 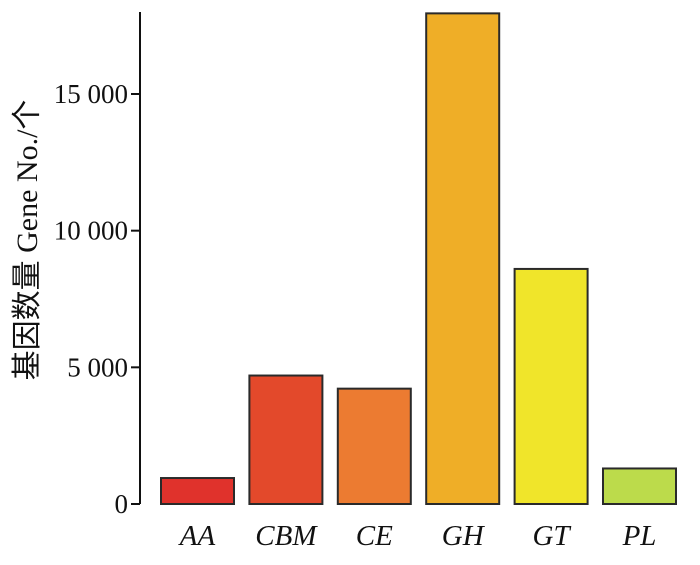 What do you see at coordinates (197, 536) in the screenshot?
I see `x-tick-label-aa: AA` at bounding box center [197, 536].